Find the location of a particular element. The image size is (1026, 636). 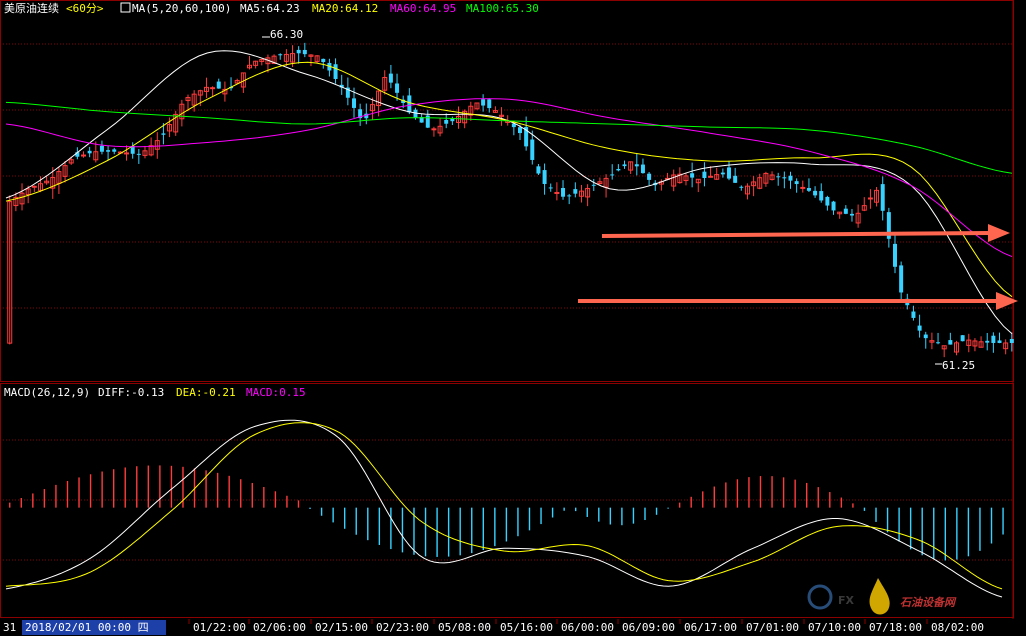

ma5-value: MA5:64.23 is located at coordinates (270, 8).